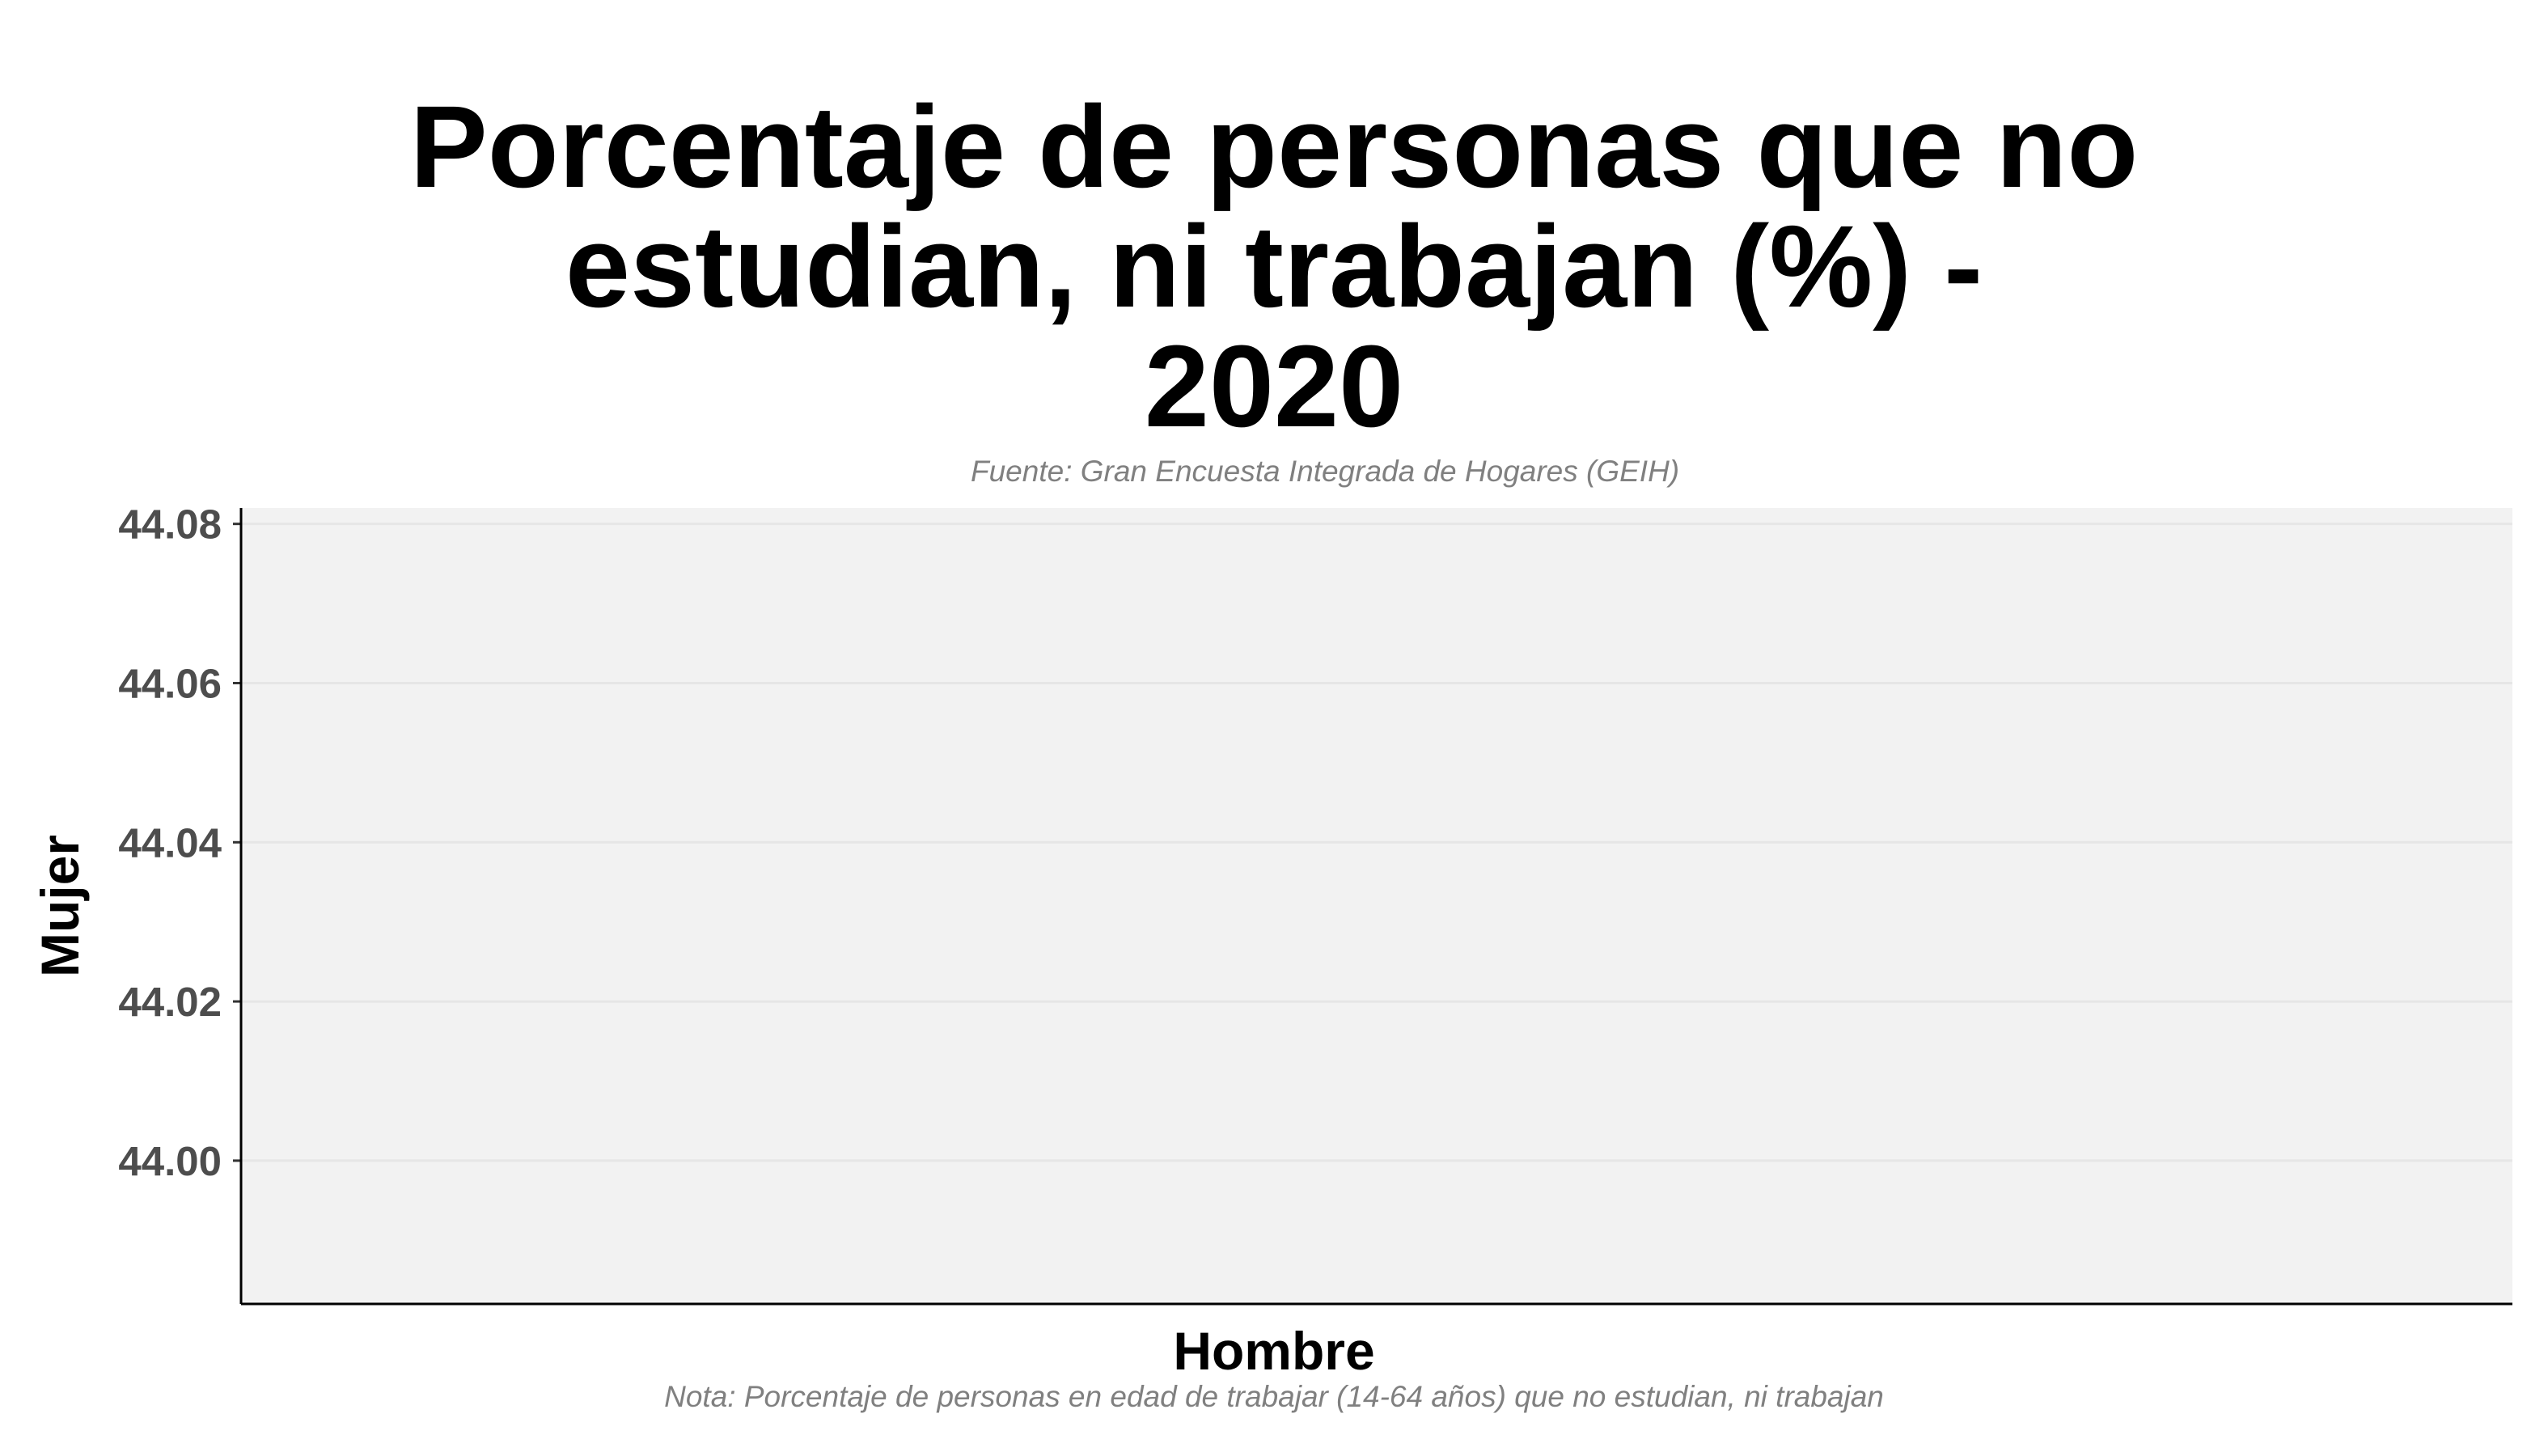 The image size is (2548, 1456). What do you see at coordinates (170, 843) in the screenshot?
I see `y-tick-label-2: 44.04` at bounding box center [170, 843].